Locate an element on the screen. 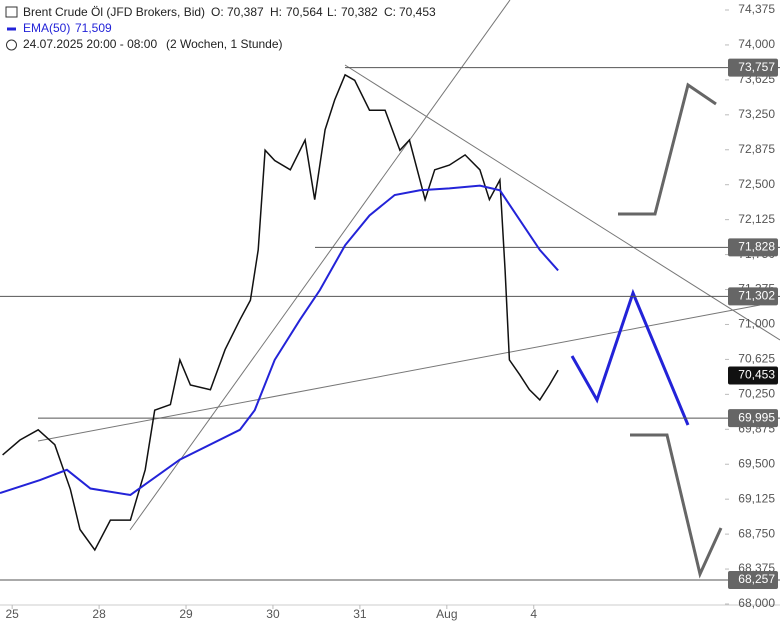  ohlc-label: C: is located at coordinates (390, 12).